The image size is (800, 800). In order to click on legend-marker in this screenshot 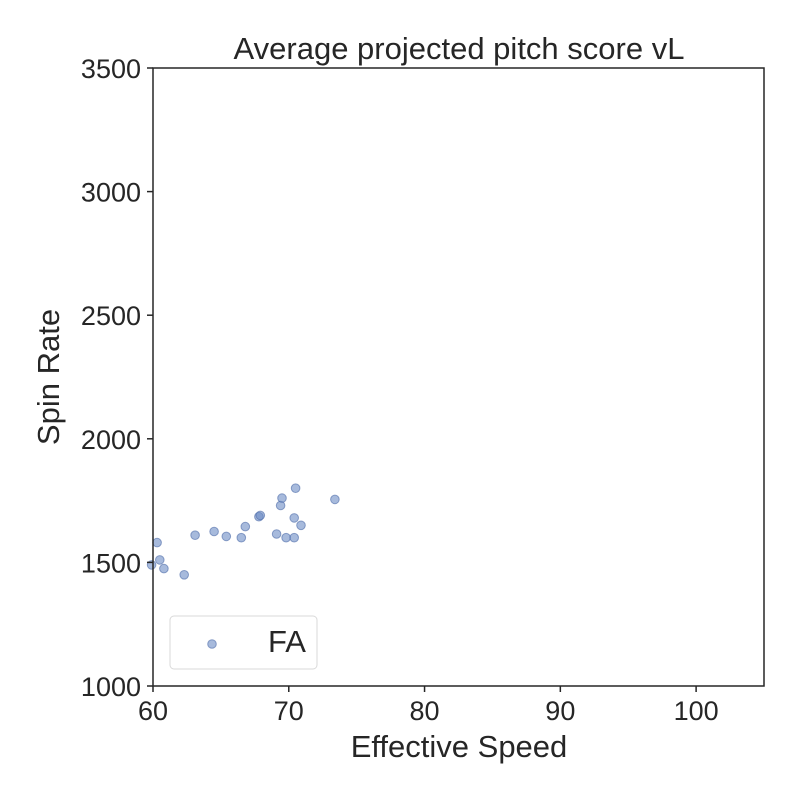, I will do `click(212, 644)`.